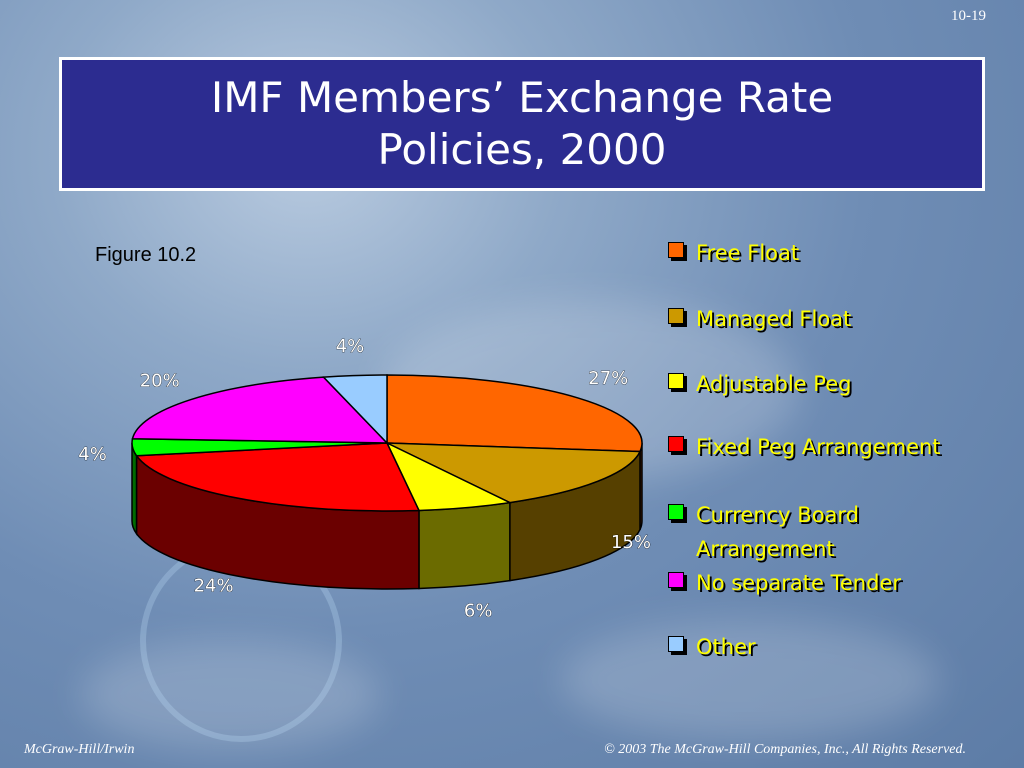 The width and height of the screenshot is (1024, 768). Describe the element at coordinates (807, 253) in the screenshot. I see `legend-item: Free Float` at that location.